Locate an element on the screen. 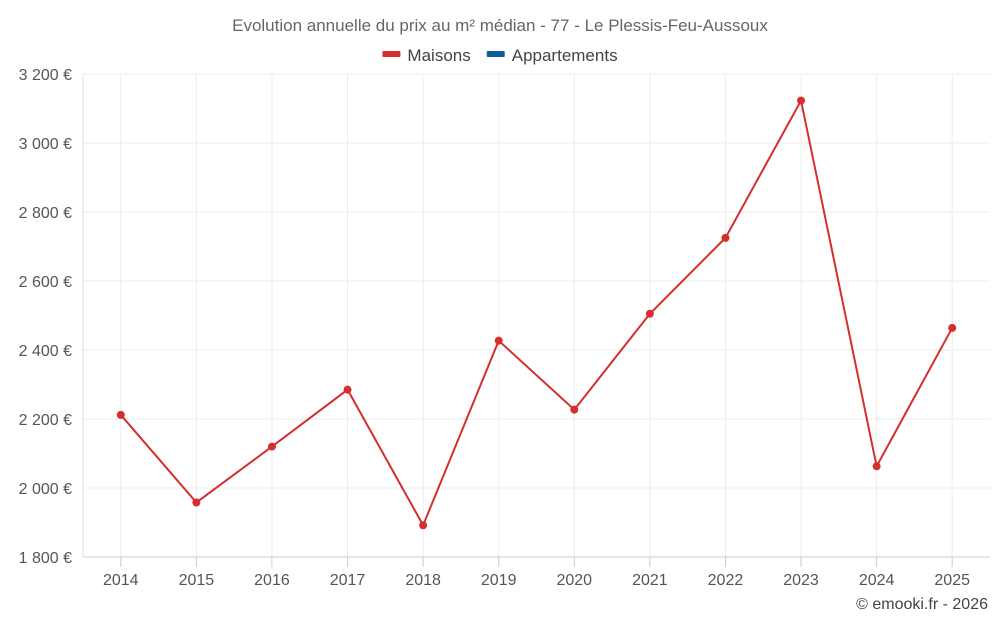 Image resolution: width=1000 pixels, height=625 pixels. x-tick-label: 2017 is located at coordinates (348, 580).